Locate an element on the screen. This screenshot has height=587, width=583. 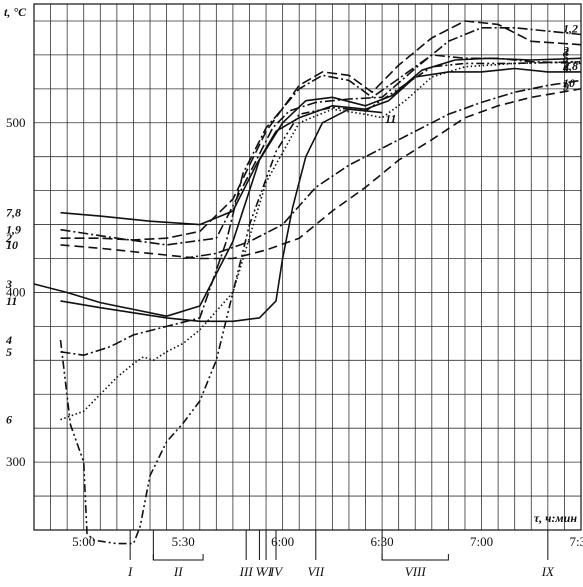
x-tick-label: 6:00 is located at coordinates (282, 541).